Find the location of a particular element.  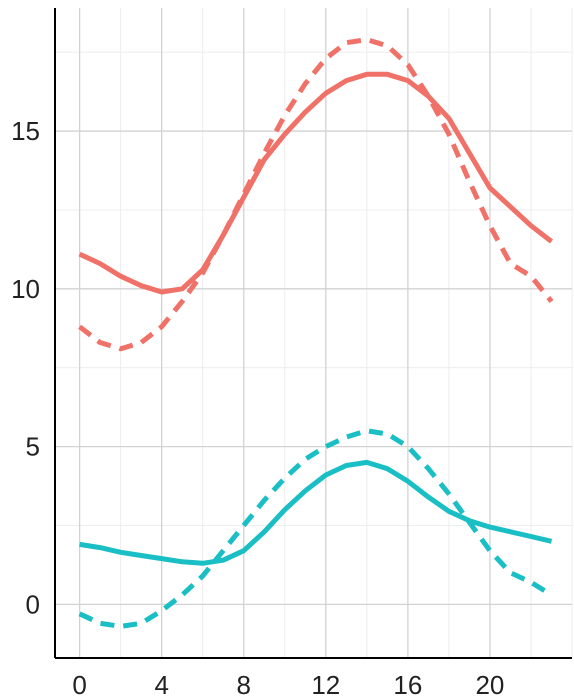

y-tick-label: 5 is located at coordinates (33, 447).